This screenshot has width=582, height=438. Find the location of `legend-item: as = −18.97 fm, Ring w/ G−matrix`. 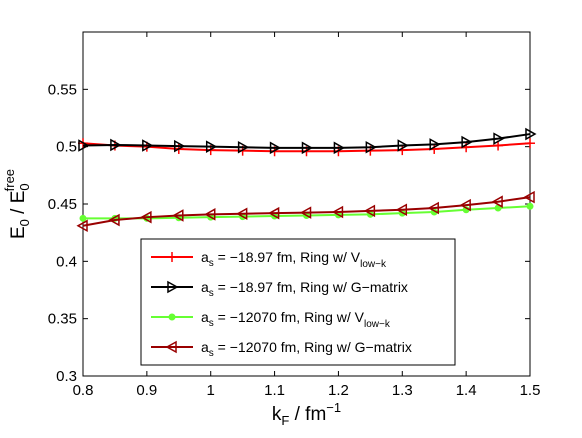

legend-item: as = −18.97 fm, Ring w/ G−matrix is located at coordinates (279, 289).